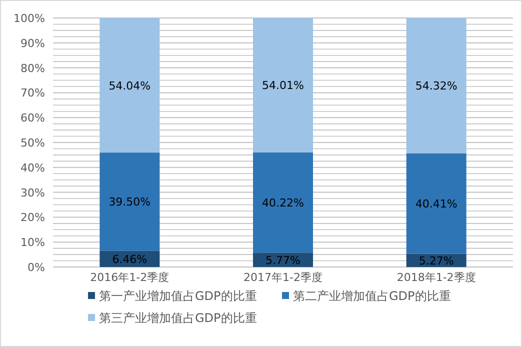 The width and height of the screenshot is (522, 347). I want to click on data-label: 54.01%, so click(283, 85).